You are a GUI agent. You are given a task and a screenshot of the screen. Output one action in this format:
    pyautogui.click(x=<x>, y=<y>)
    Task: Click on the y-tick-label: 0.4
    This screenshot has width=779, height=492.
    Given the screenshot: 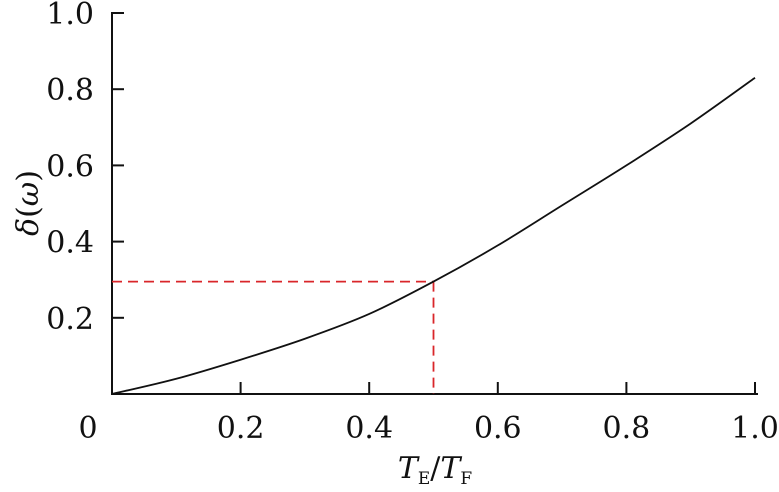 What is the action you would take?
    pyautogui.click(x=70, y=243)
    